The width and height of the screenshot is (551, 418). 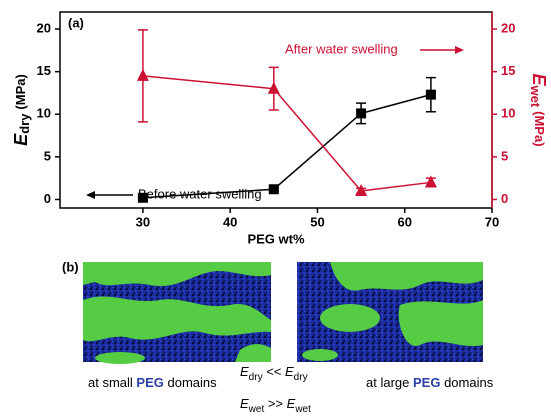 I want to click on caption-right: at large PEG domains, so click(x=430, y=382).